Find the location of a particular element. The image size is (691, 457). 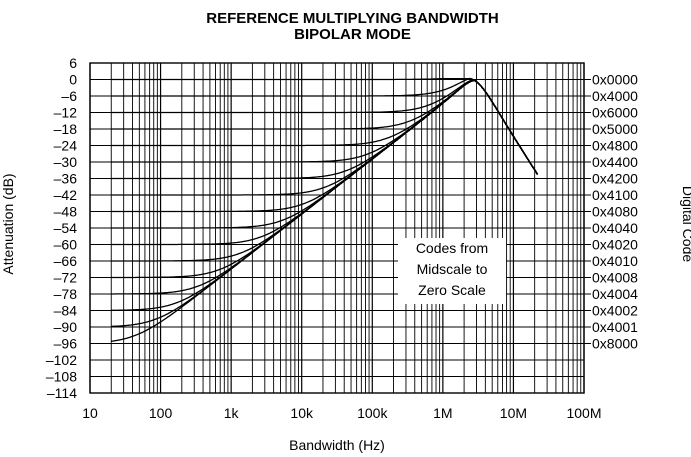

chart-title: REFERENCE MULTIPLYING BANDWIDTH is located at coordinates (352, 18).